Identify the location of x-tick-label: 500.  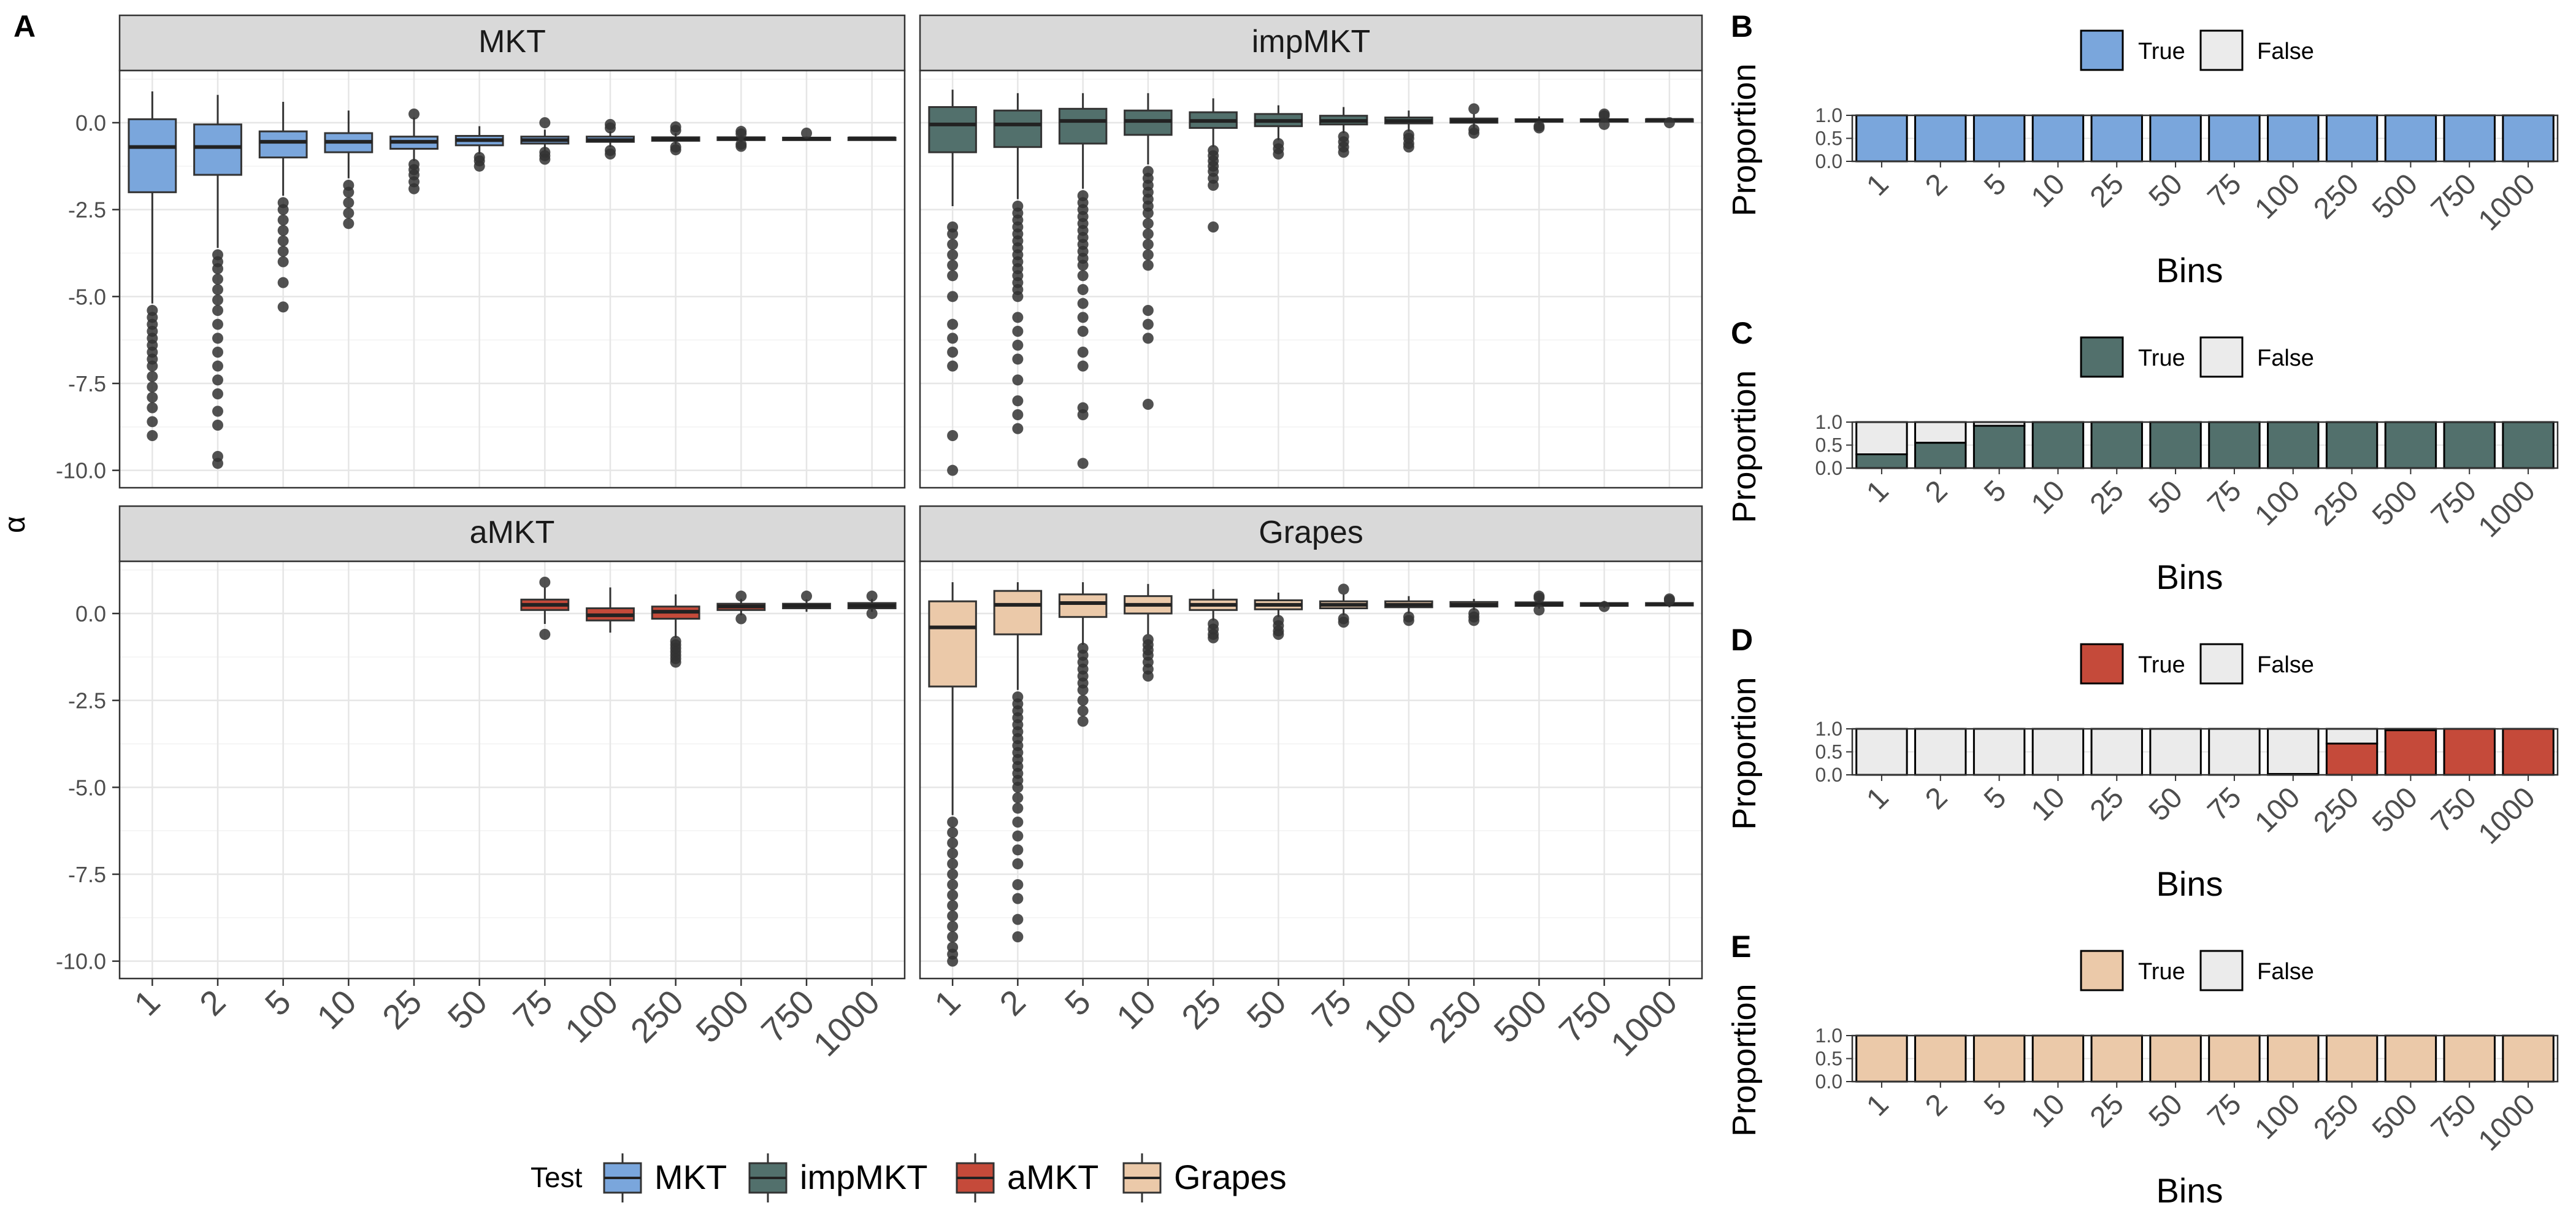
(2395, 196).